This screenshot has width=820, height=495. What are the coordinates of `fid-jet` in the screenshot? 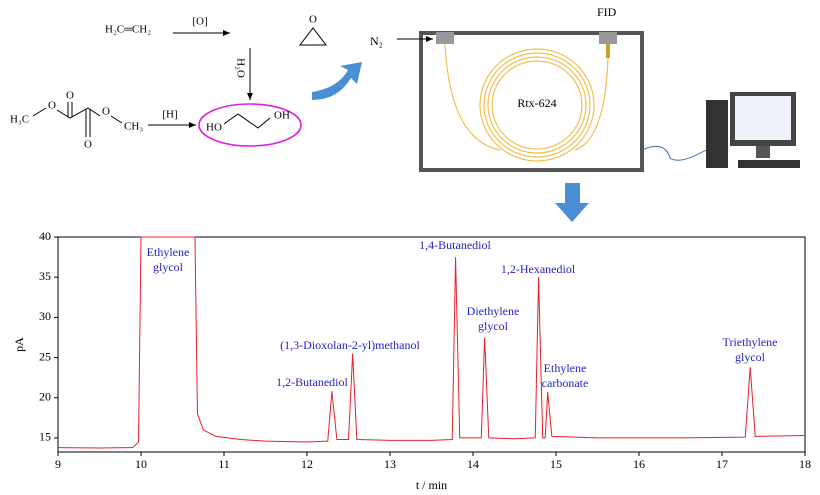 It's located at (608, 51).